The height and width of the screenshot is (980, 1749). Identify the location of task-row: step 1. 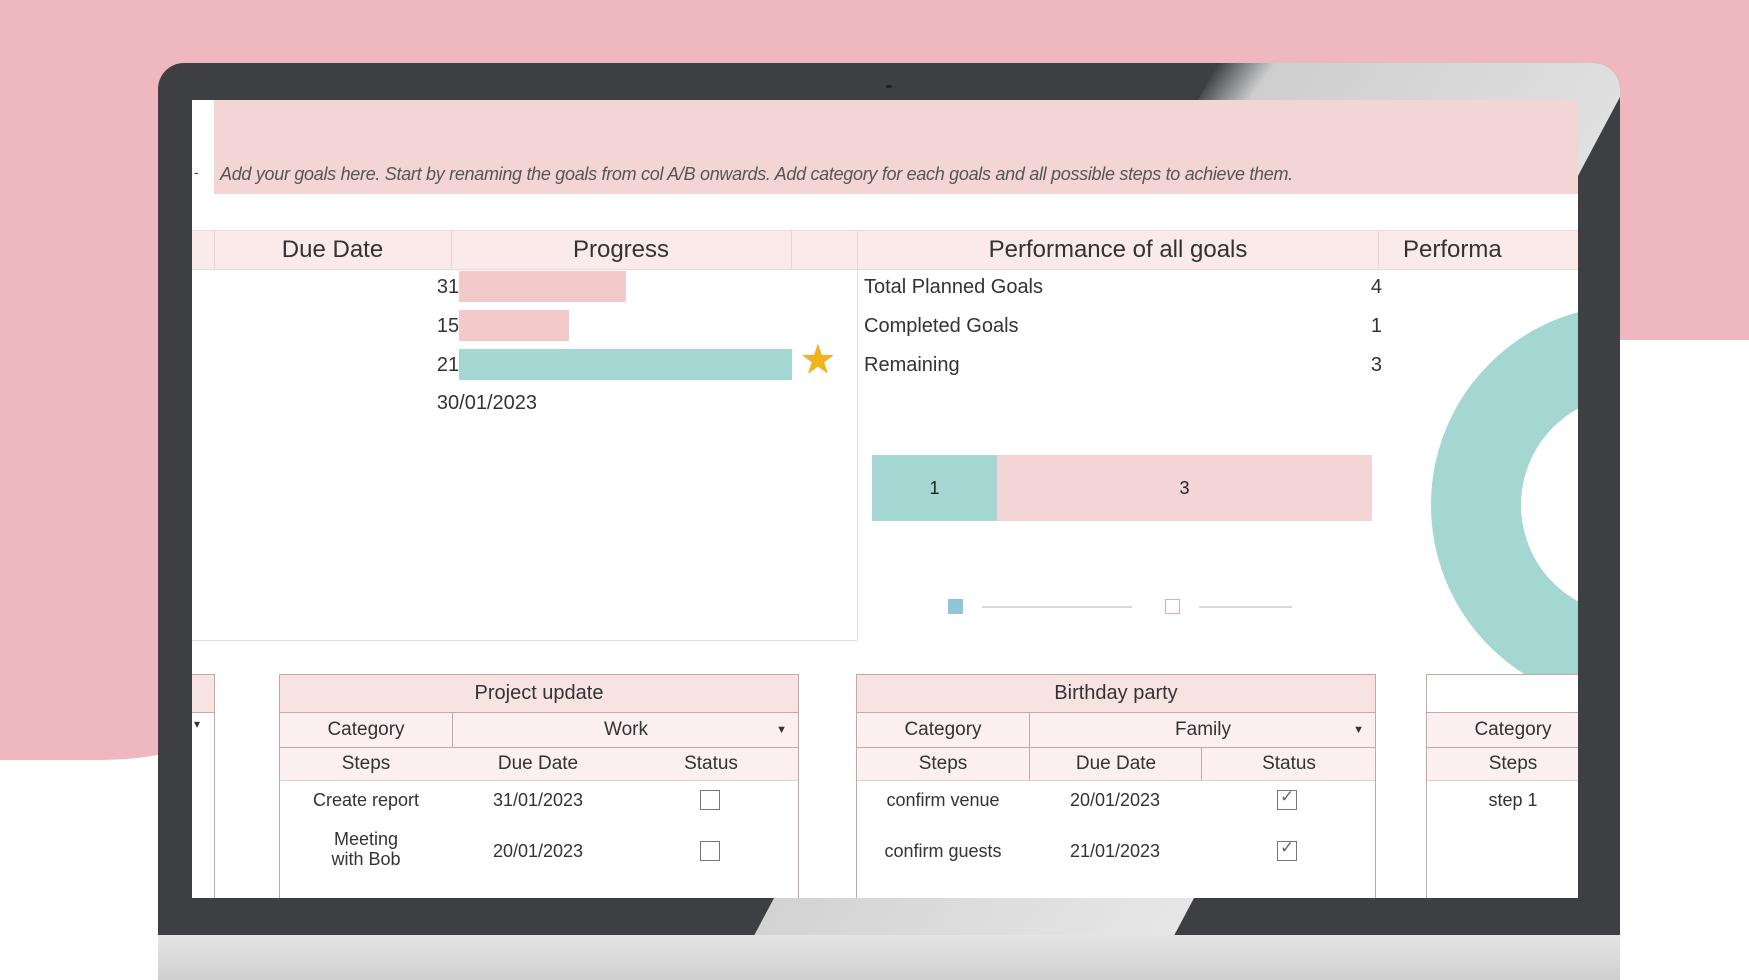
(1502, 805).